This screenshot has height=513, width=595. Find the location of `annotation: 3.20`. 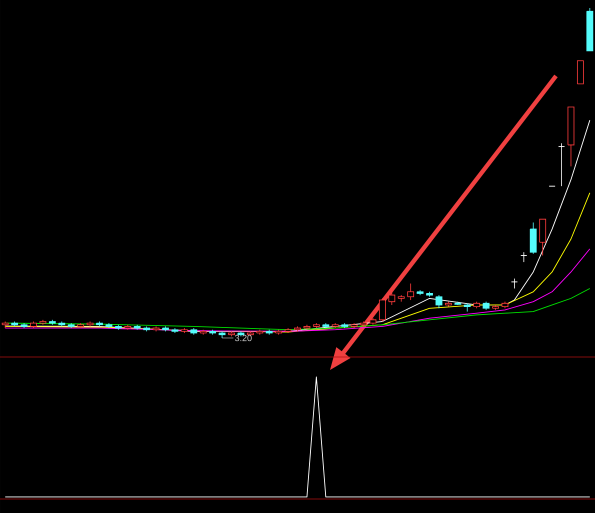

annotation: 3.20 is located at coordinates (243, 338).